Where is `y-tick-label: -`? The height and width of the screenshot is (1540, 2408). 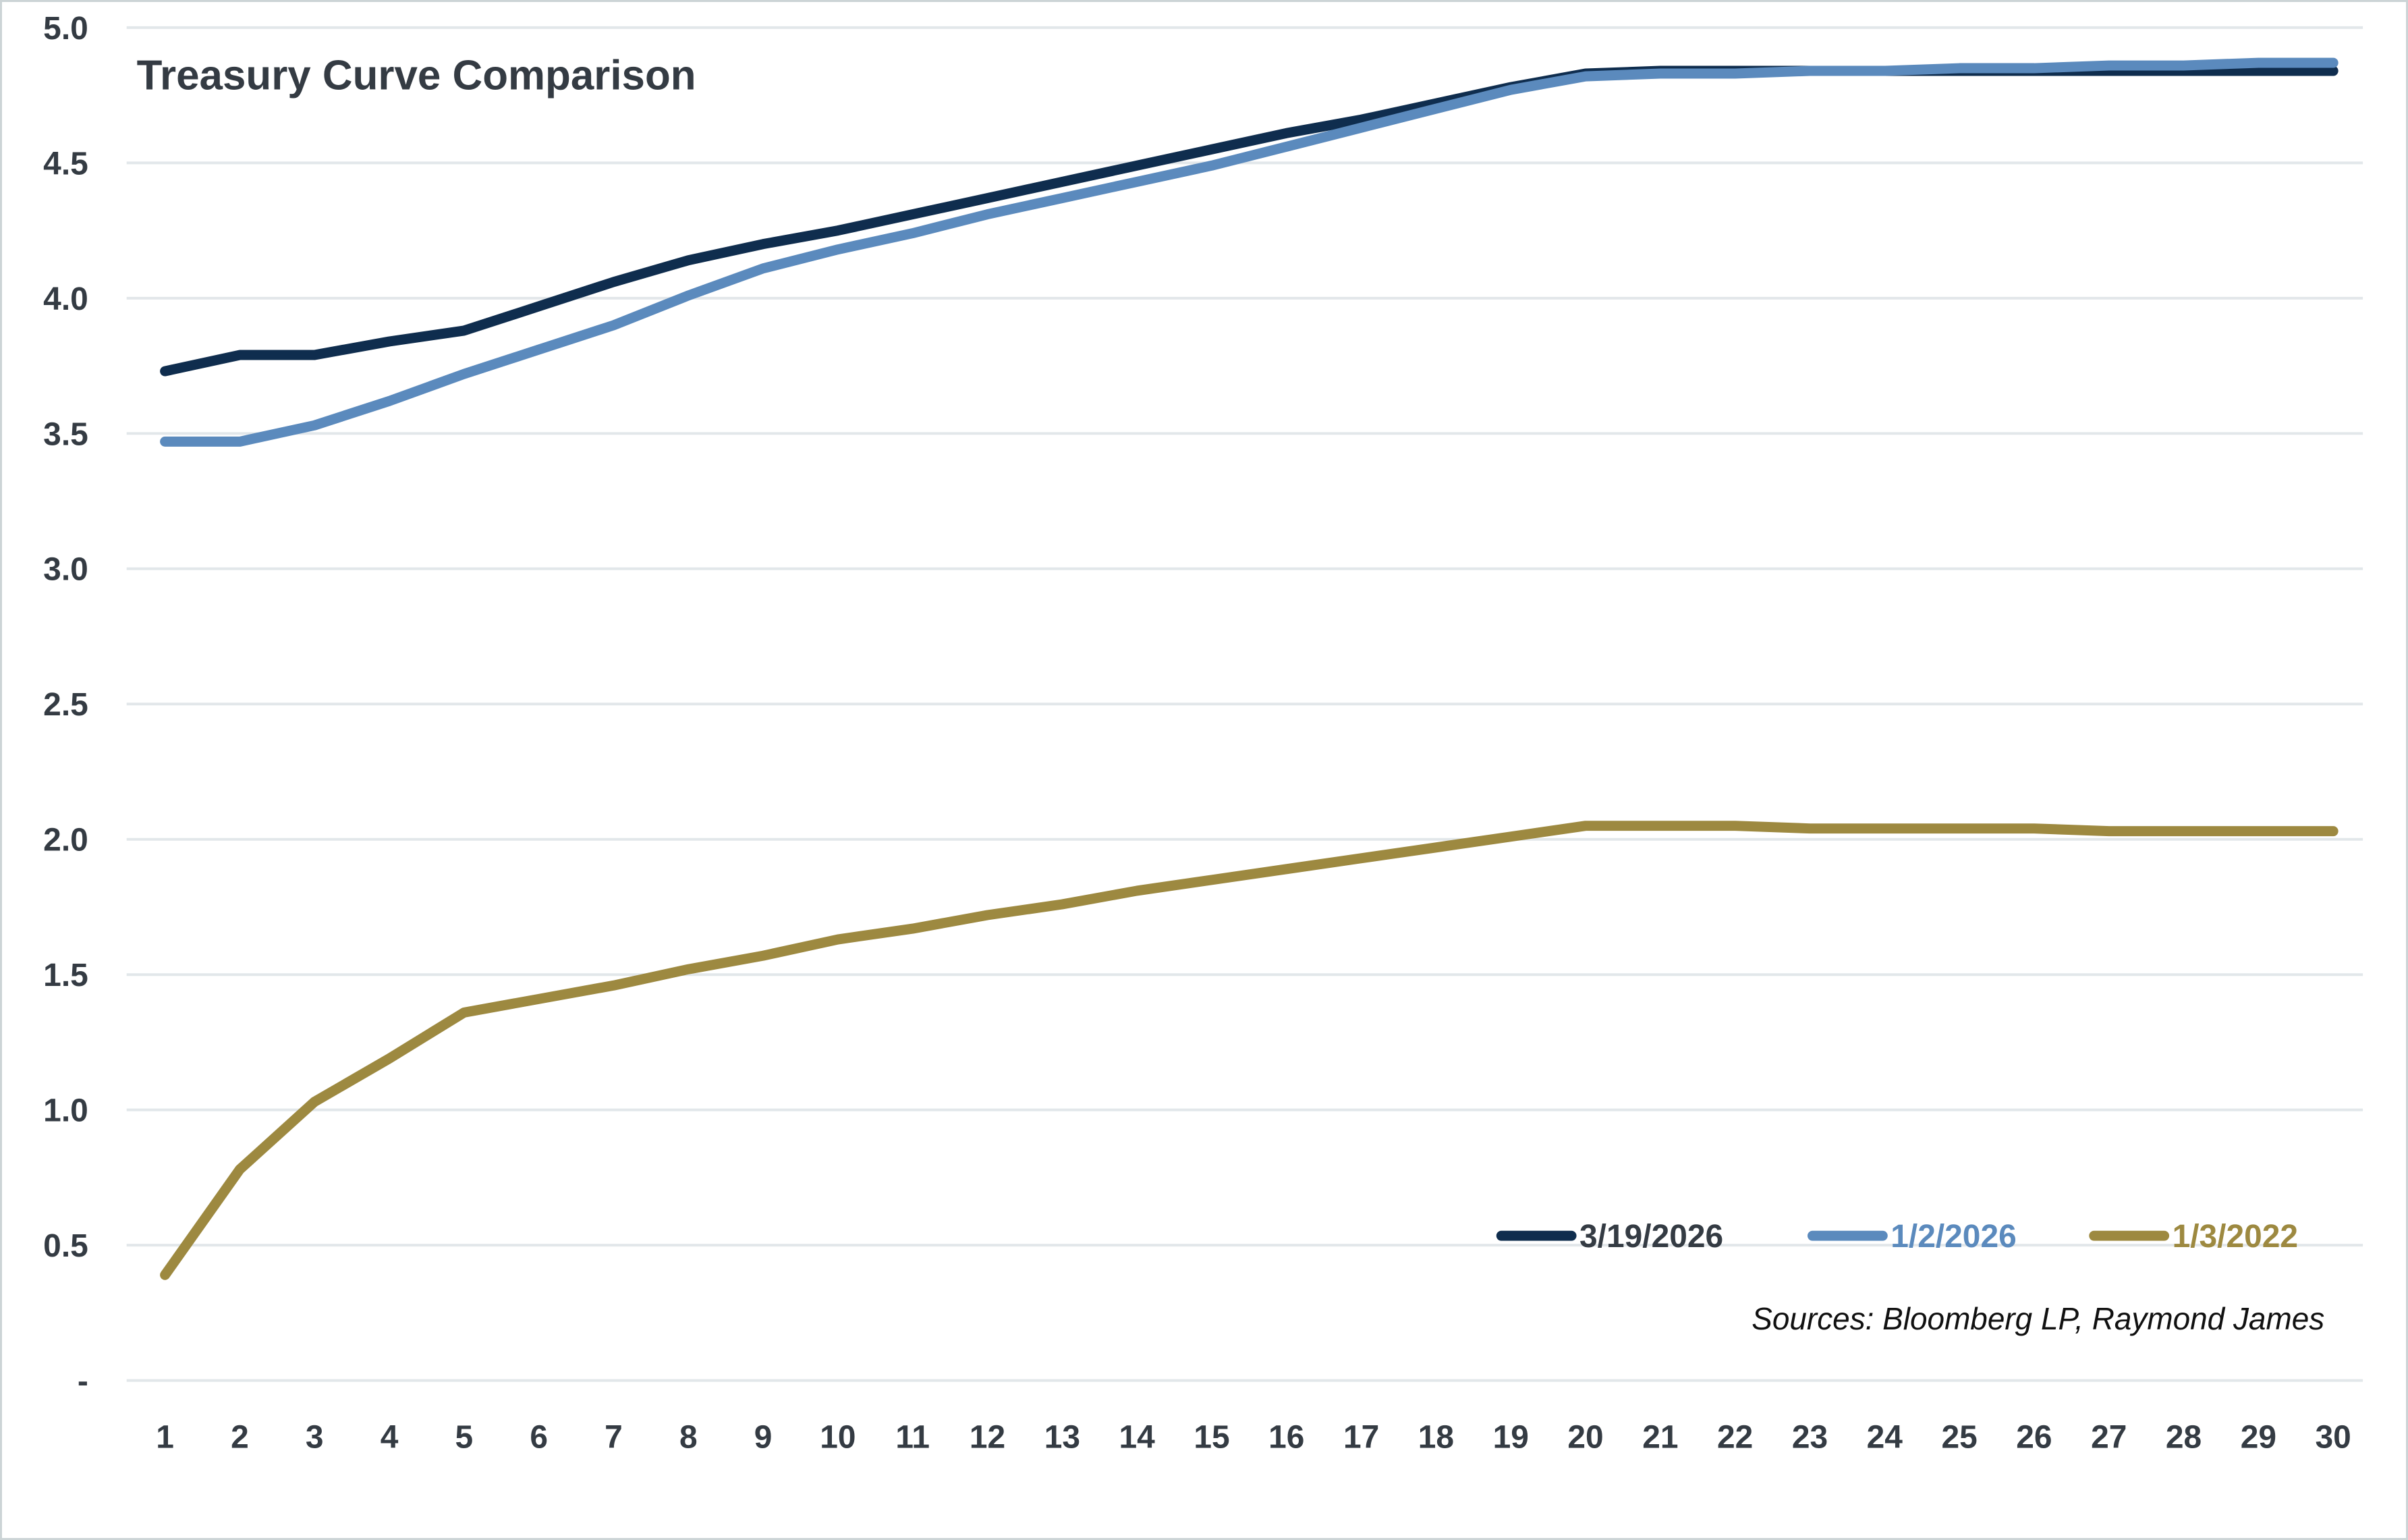 y-tick-label: - is located at coordinates (83, 1382).